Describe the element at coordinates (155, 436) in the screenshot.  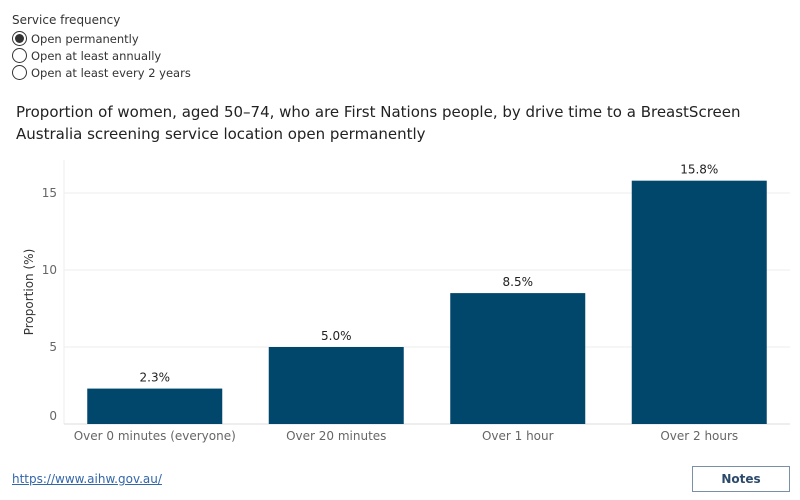
I see `x-tick-label: Over 0 minutes (everyone)` at that location.